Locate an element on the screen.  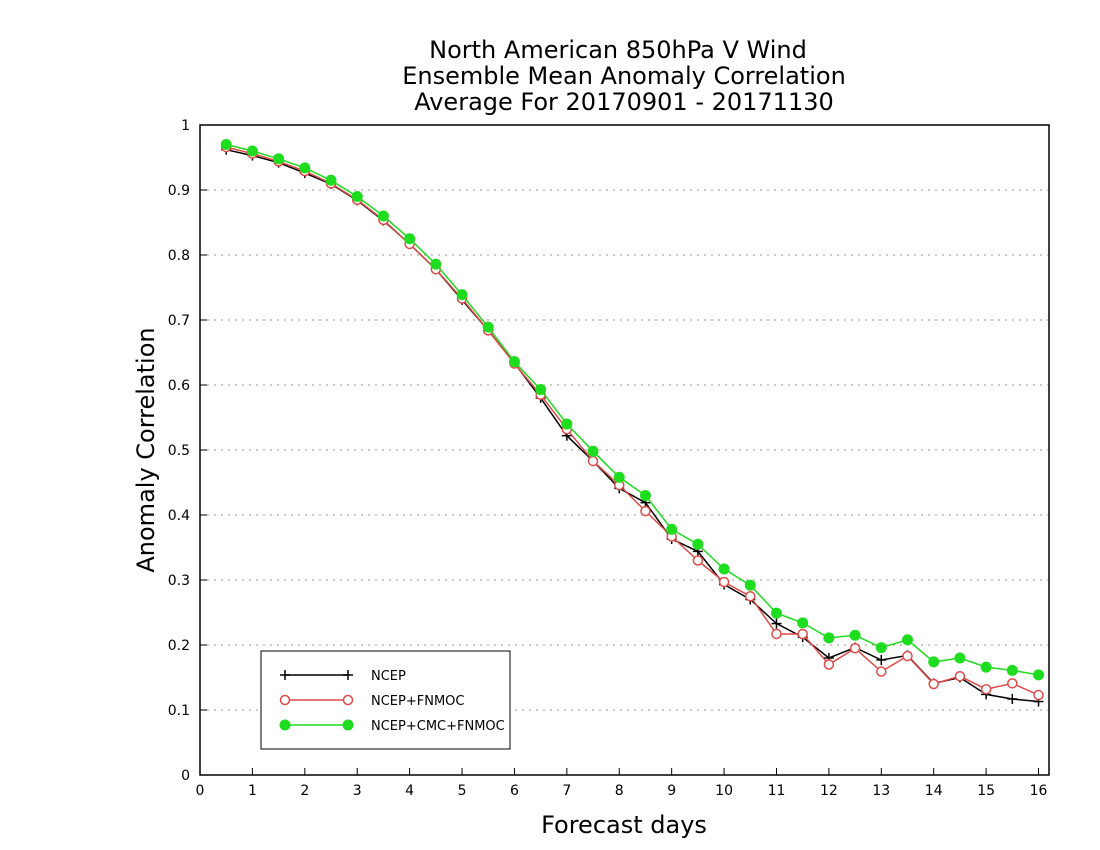
legend-label: NCEP+FNMOC is located at coordinates (417, 701).